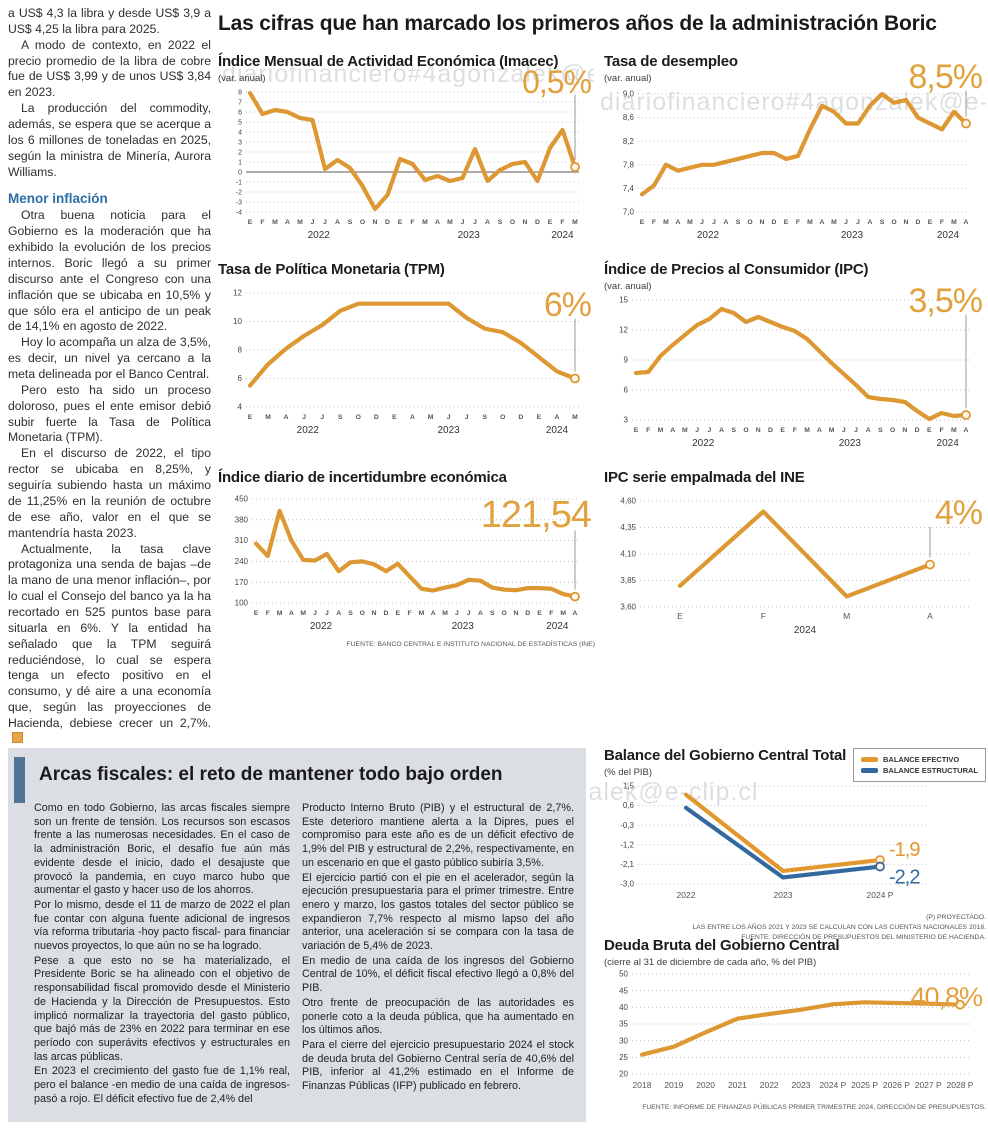 The width and height of the screenshot is (988, 1133). What do you see at coordinates (623, 1056) in the screenshot?
I see `y-tick-label: 25` at bounding box center [623, 1056].